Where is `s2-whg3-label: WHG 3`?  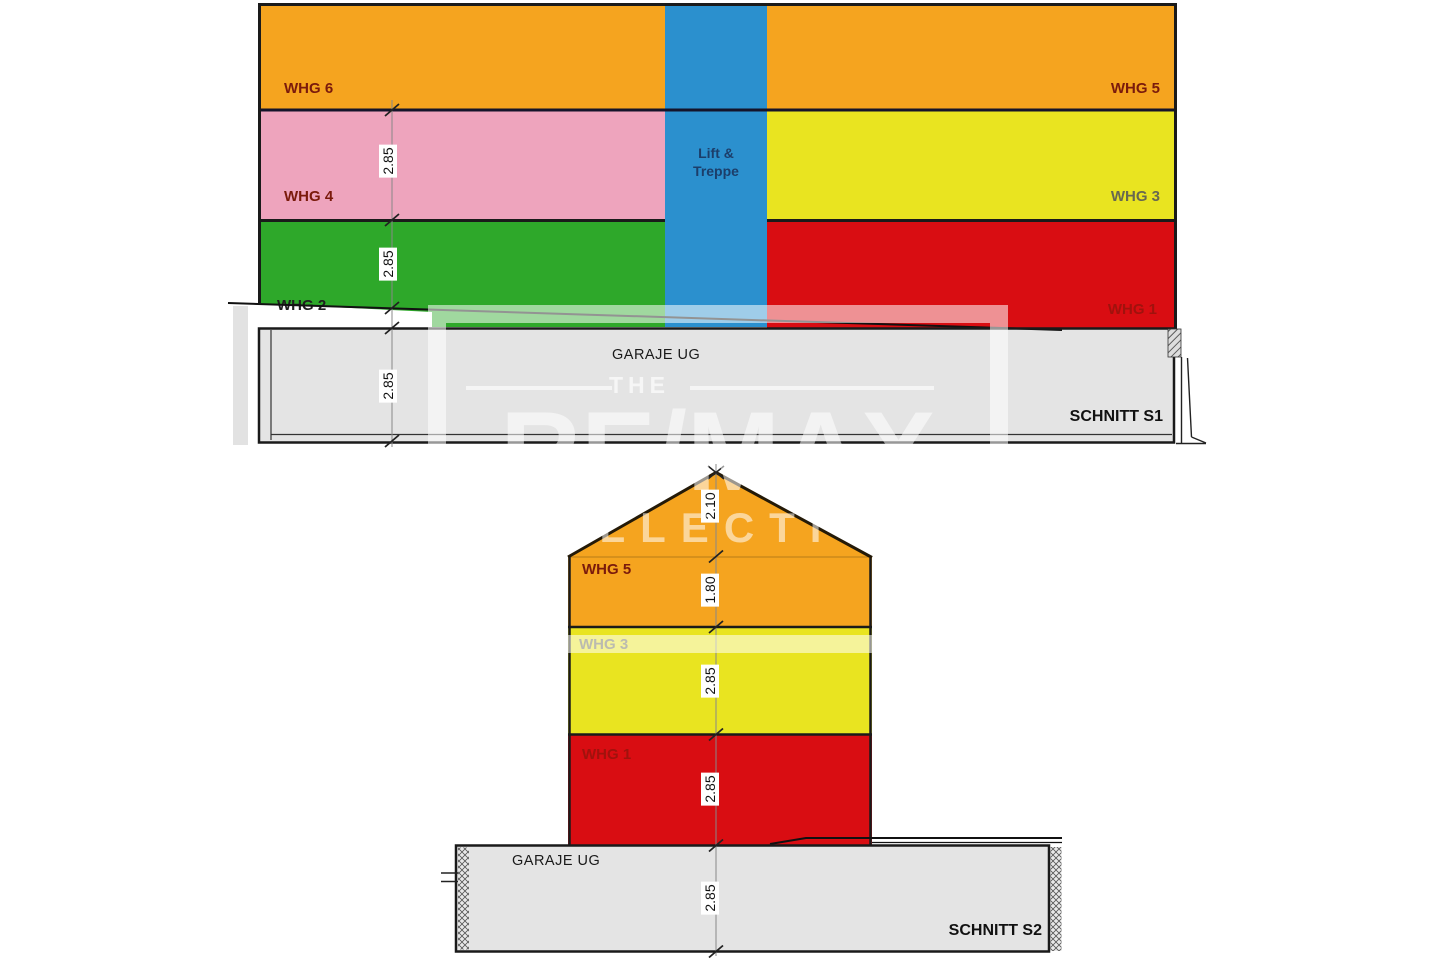
s2-whg3-label: WHG 3 is located at coordinates (604, 644).